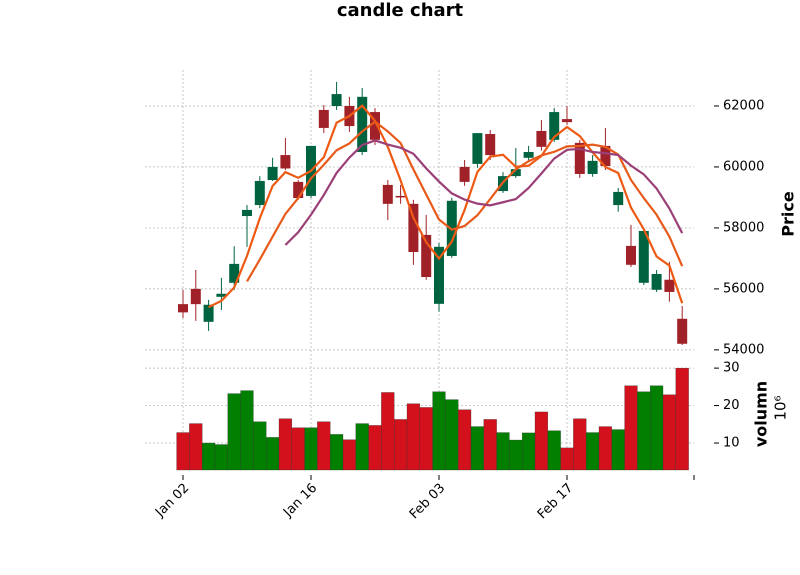 The width and height of the screenshot is (800, 575). What do you see at coordinates (743, 227) in the screenshot?
I see `y-tick-label: 58000` at bounding box center [743, 227].